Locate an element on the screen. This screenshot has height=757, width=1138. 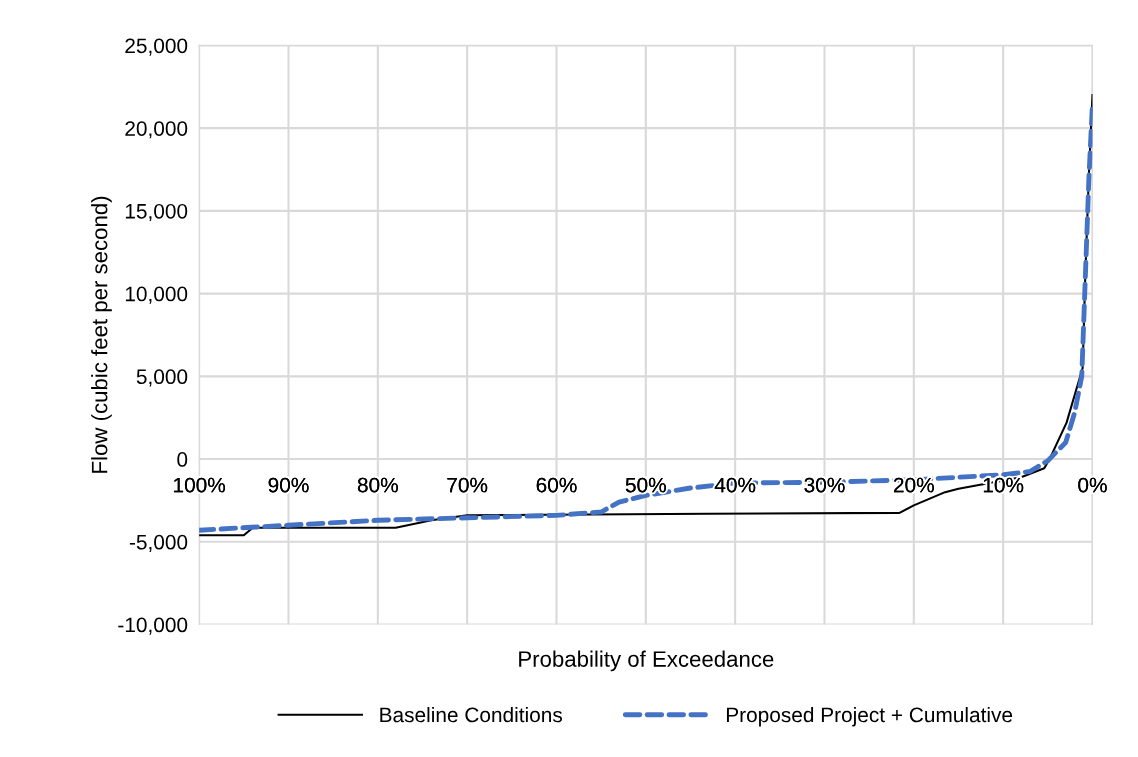
x-tick-label: 70% is located at coordinates (467, 485).